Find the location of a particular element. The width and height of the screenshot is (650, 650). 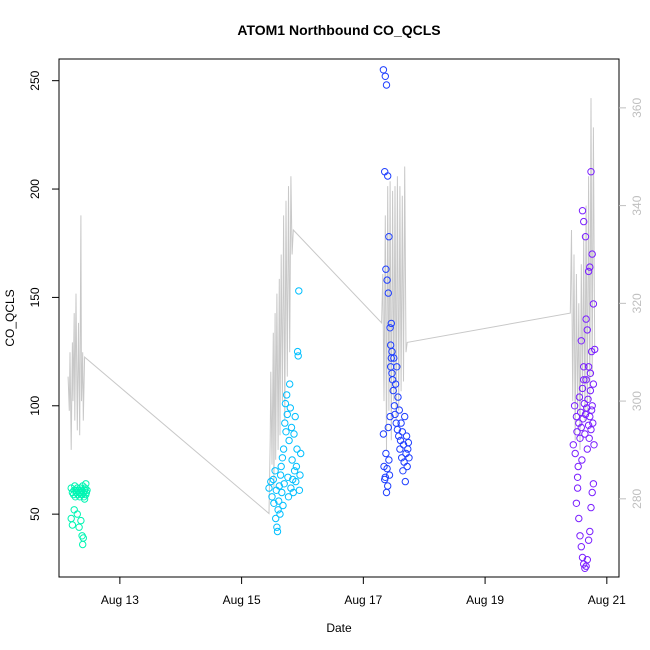

y2-tick-label: 280 is located at coordinates (637, 498).